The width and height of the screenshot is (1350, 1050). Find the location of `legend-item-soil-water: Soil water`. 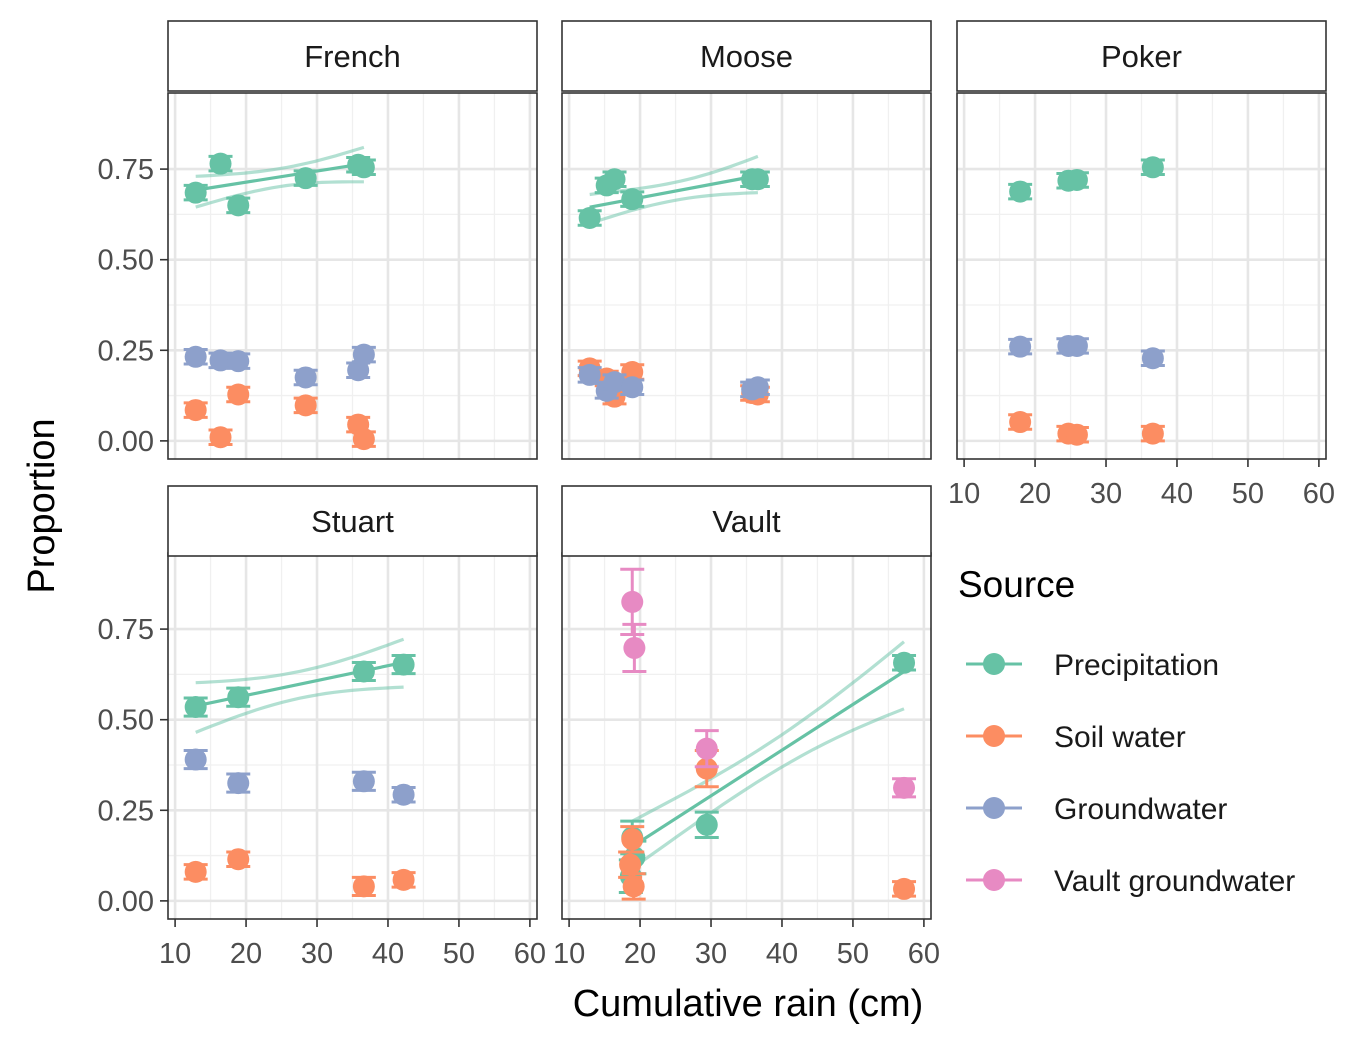

legend-item-soil-water: Soil water is located at coordinates (1076, 737).